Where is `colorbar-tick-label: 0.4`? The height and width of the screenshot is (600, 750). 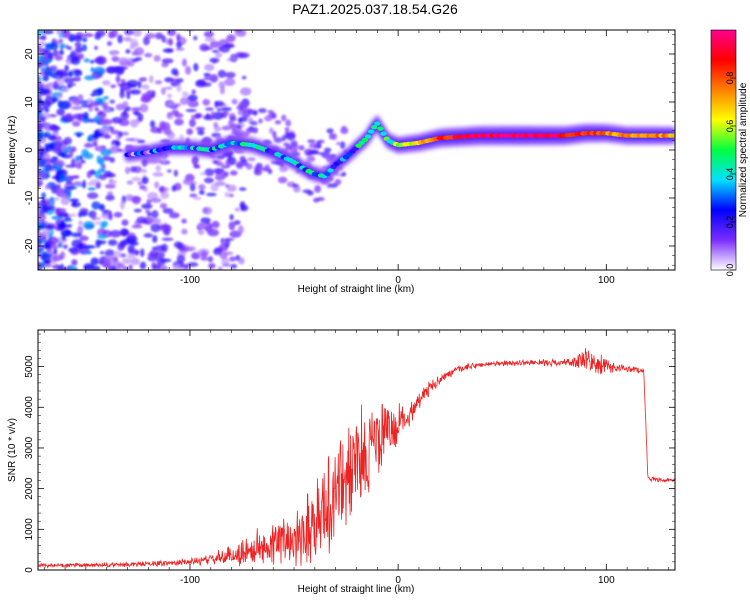 colorbar-tick-label: 0.4 is located at coordinates (730, 174).